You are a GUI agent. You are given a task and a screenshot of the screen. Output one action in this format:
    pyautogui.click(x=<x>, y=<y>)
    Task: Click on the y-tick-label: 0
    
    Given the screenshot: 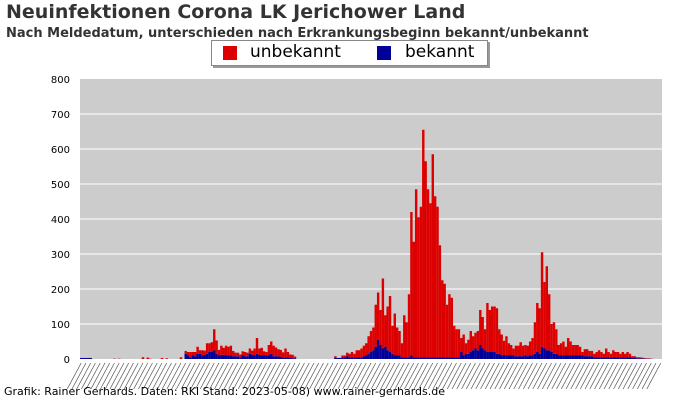 What is the action you would take?
    pyautogui.click(x=67, y=360)
    